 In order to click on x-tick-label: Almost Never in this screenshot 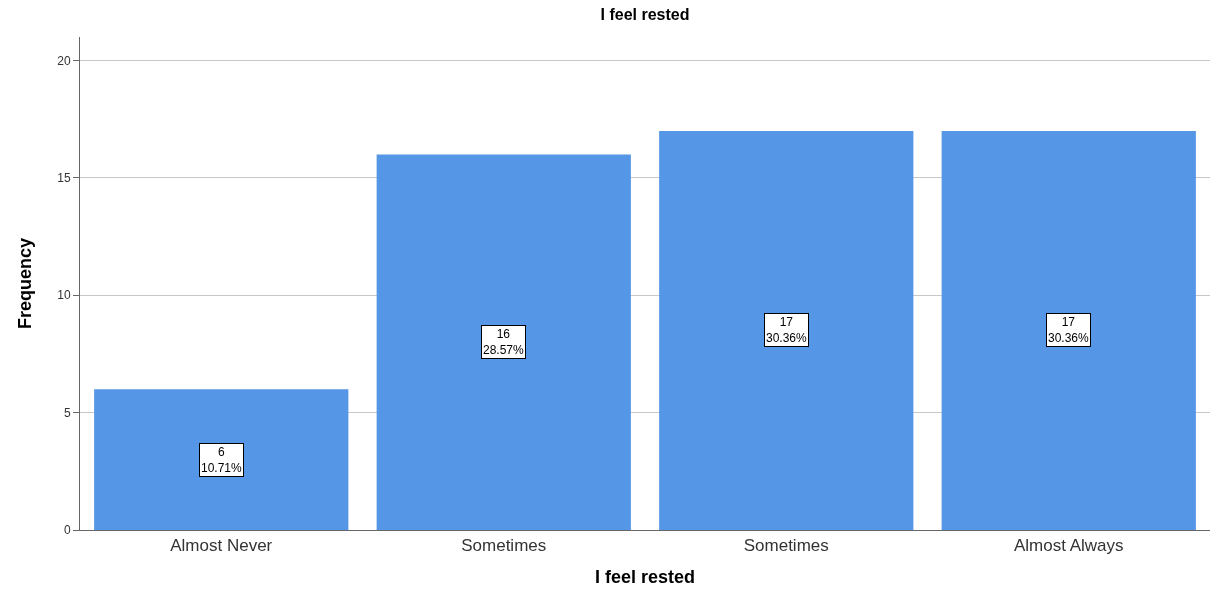, I will do `click(221, 546)`.